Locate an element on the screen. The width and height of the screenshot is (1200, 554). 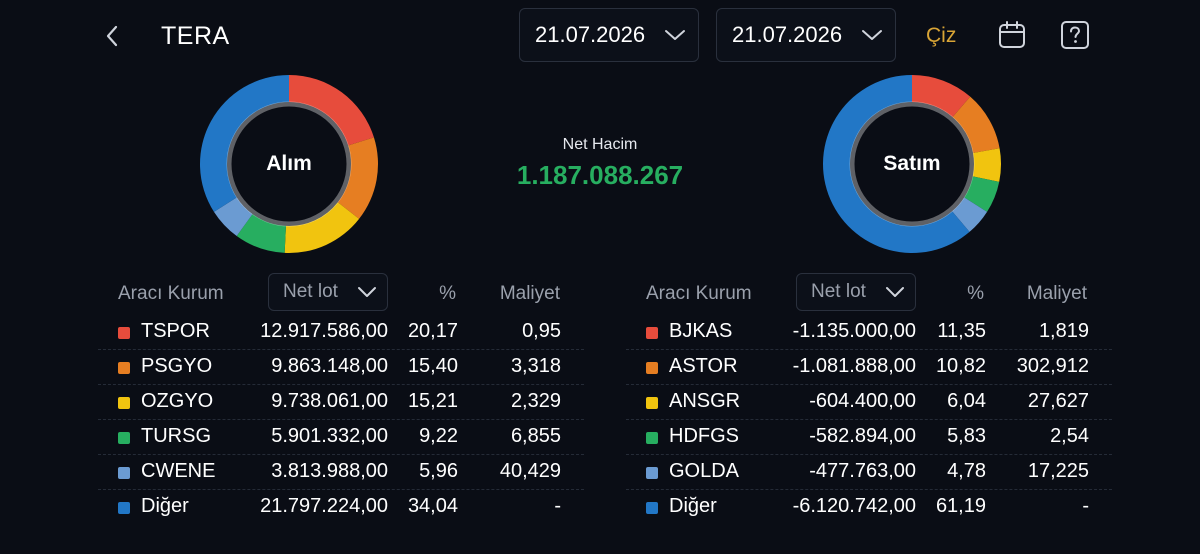
sell-label: Satım is located at coordinates (912, 163).